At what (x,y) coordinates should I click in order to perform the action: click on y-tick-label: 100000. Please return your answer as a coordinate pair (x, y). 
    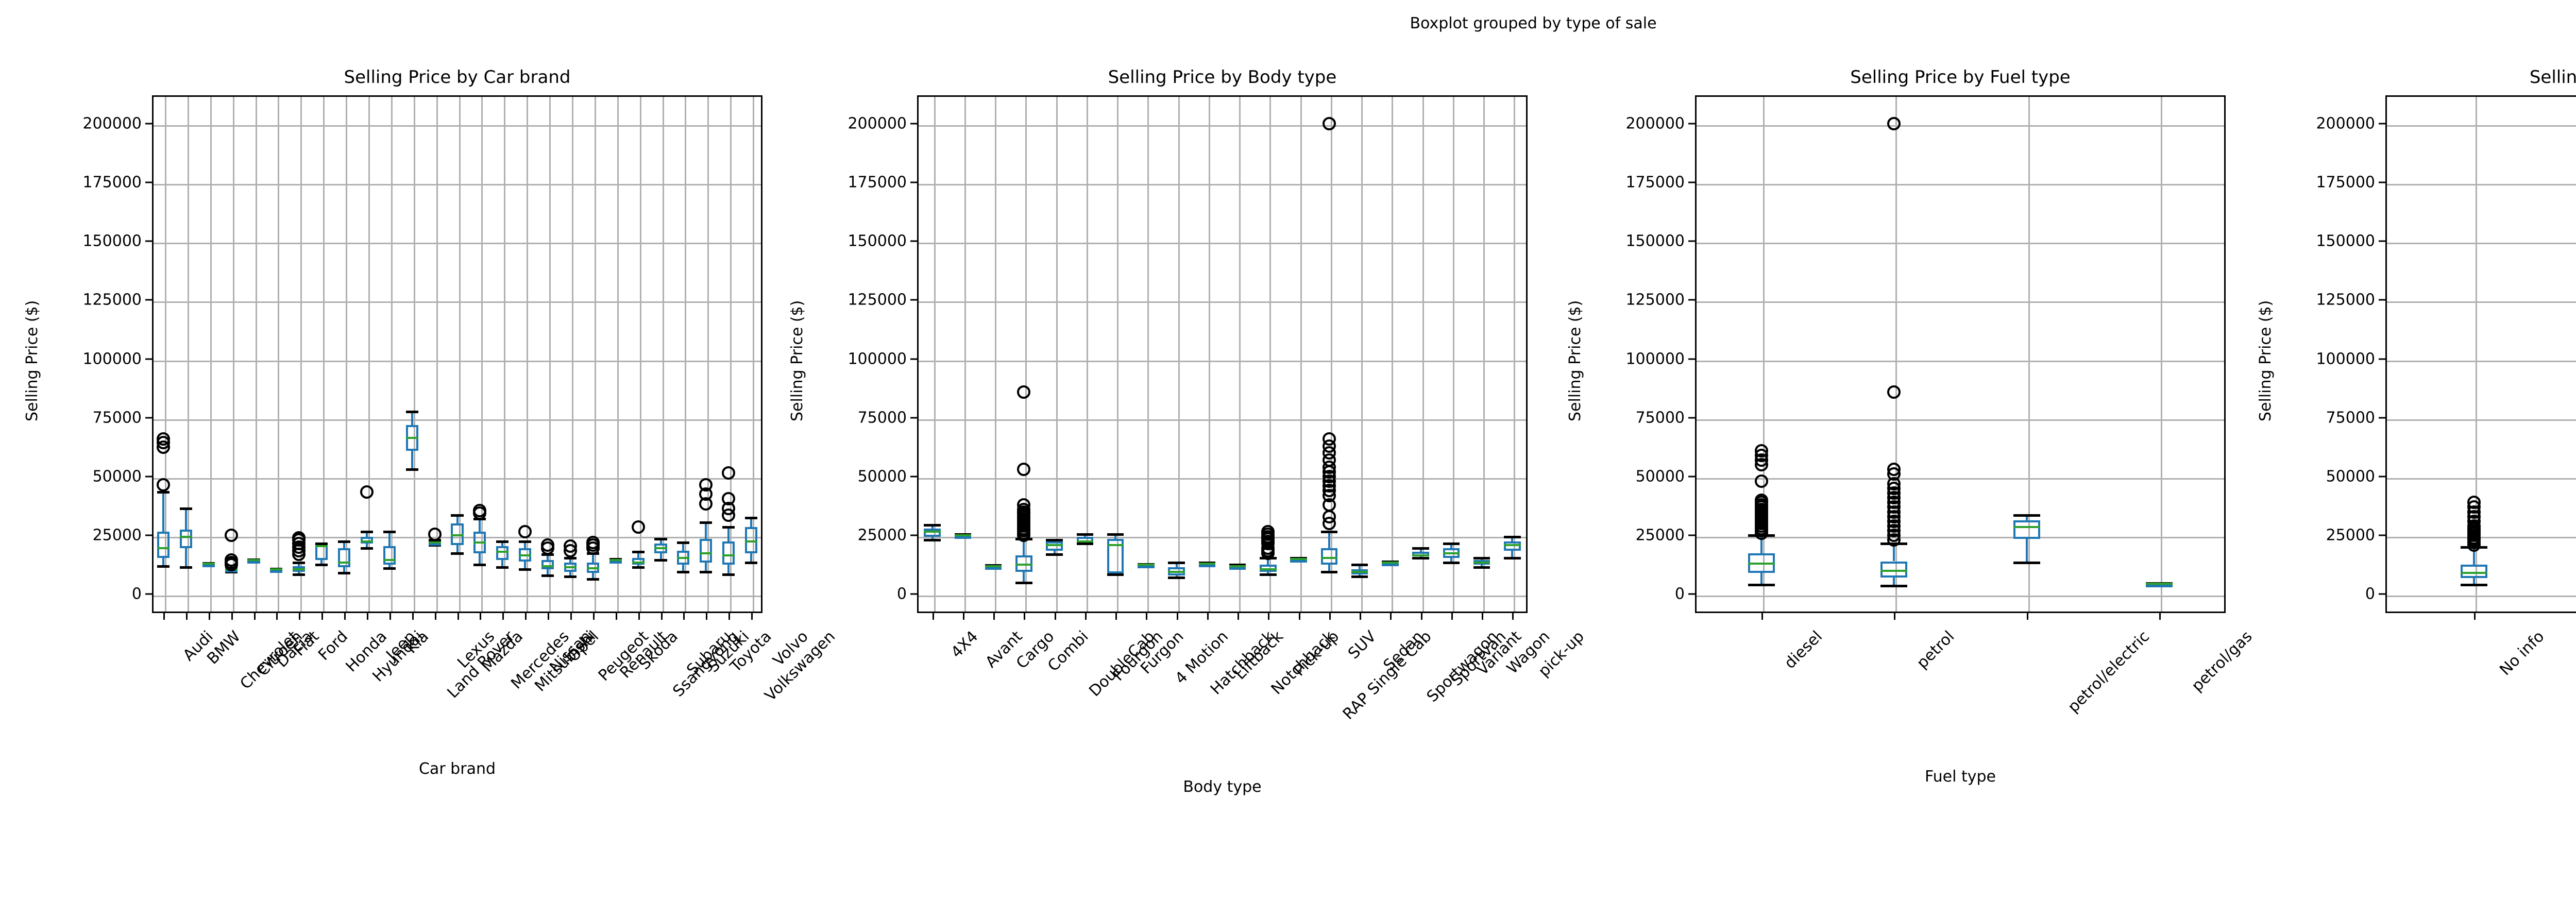
    Looking at the image, I should click on (1655, 359).